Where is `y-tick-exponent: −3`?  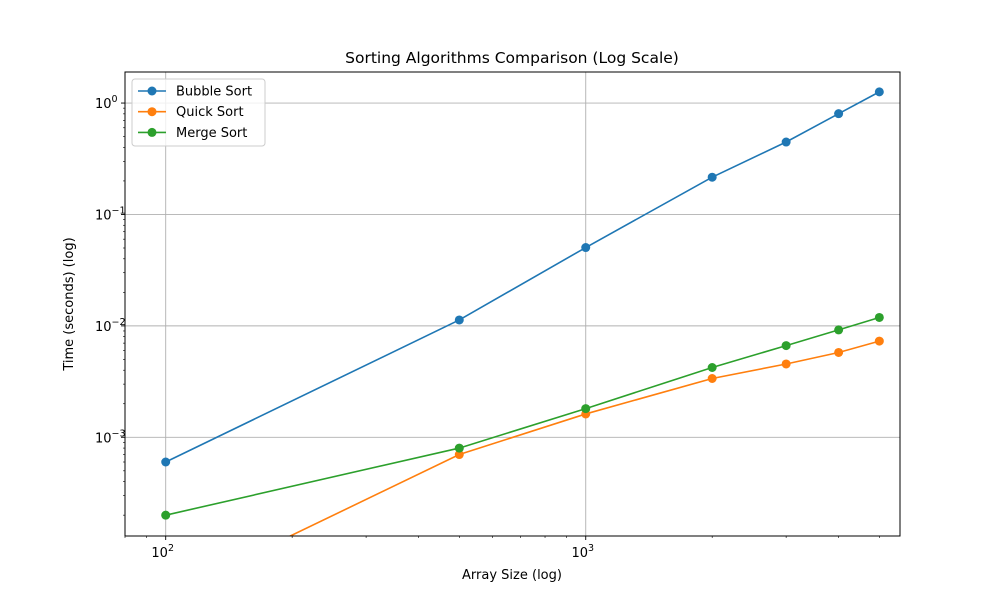 y-tick-exponent: −3 is located at coordinates (119, 433).